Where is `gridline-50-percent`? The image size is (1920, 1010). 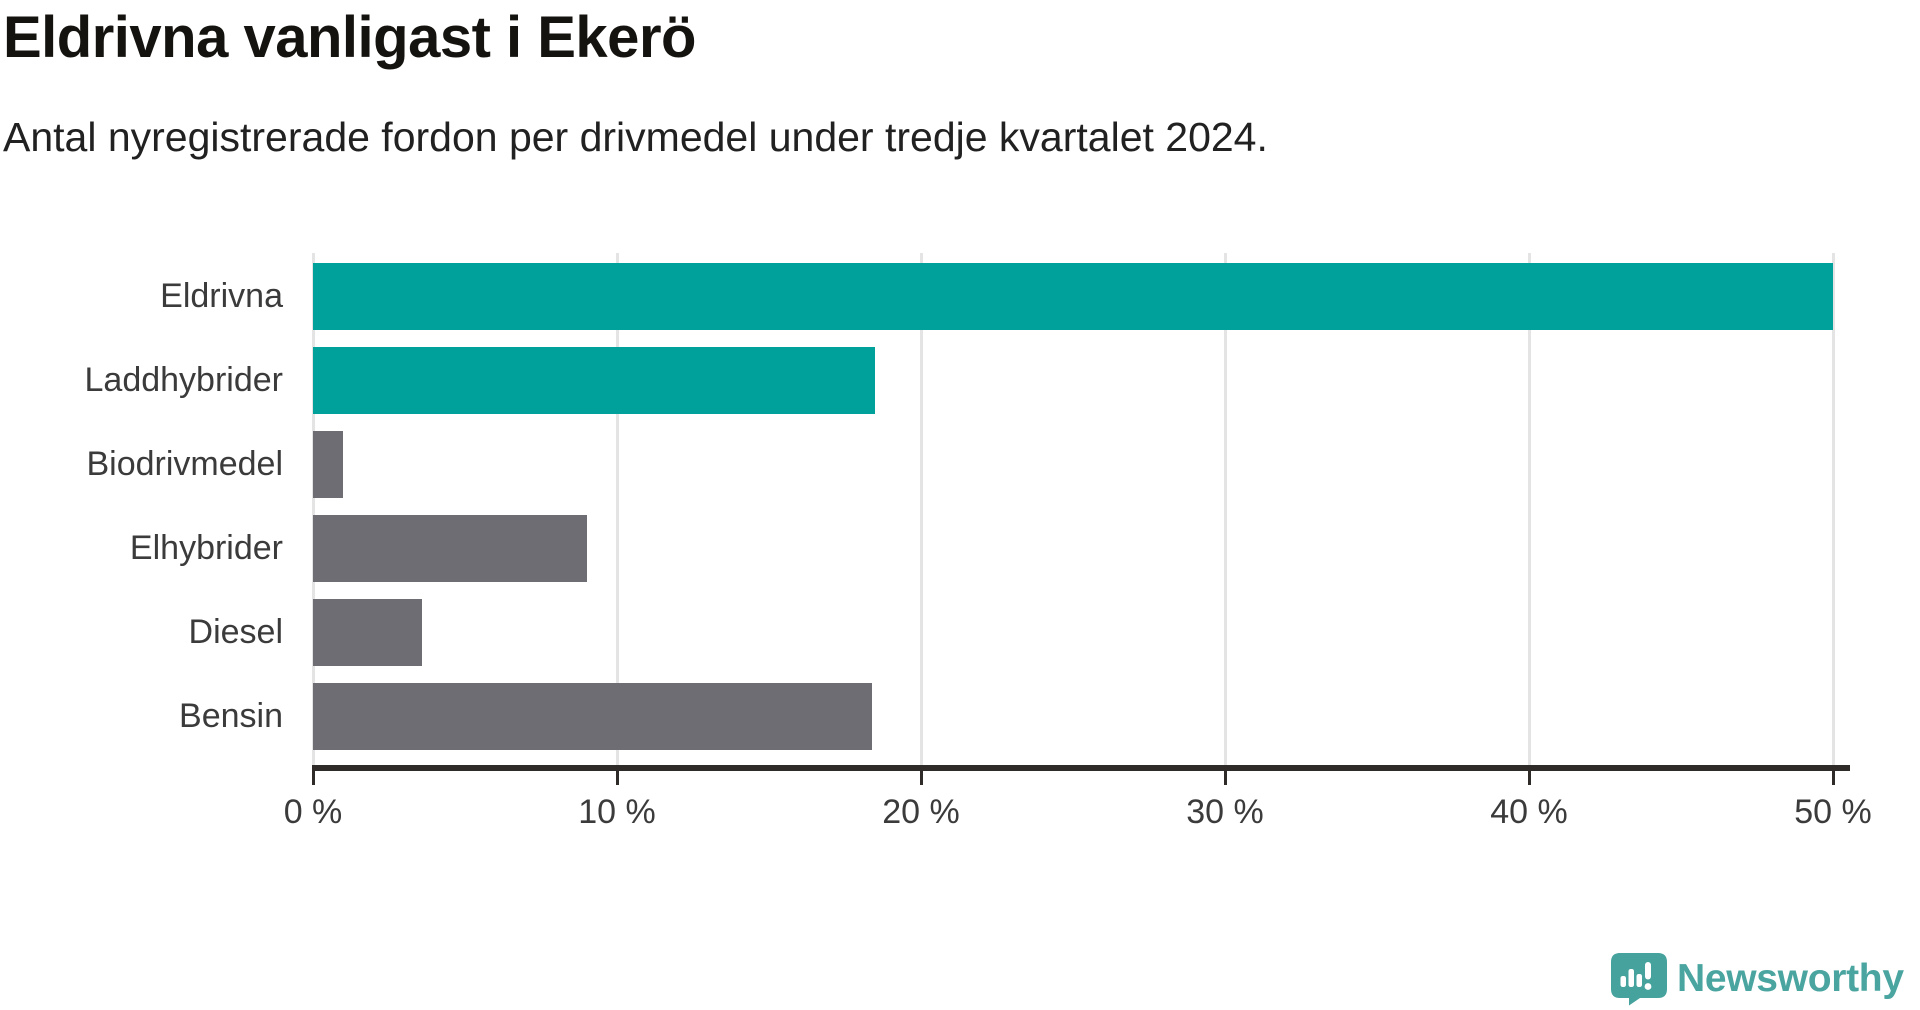
gridline-50-percent is located at coordinates (1833, 509).